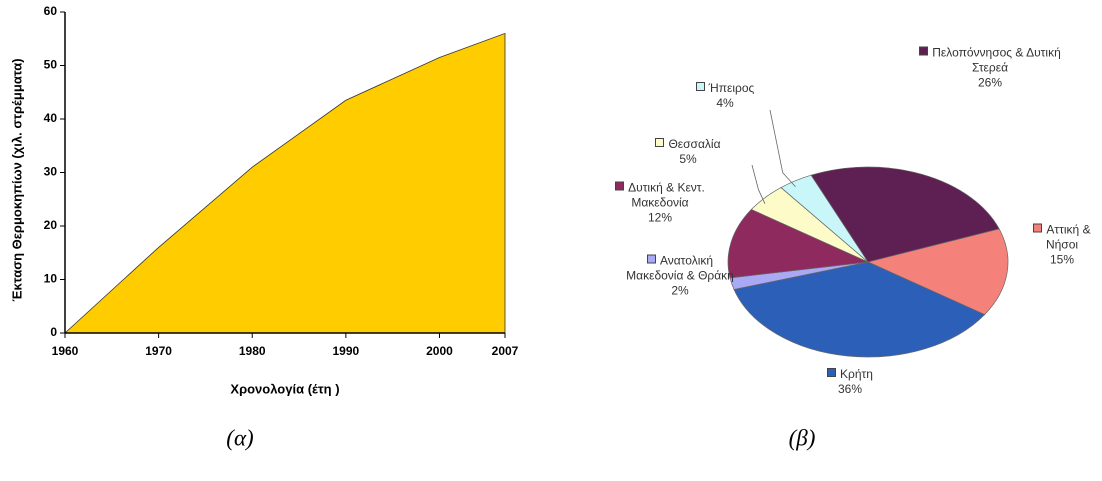 This screenshot has width=1102, height=481. What do you see at coordinates (51, 172) in the screenshot?
I see `y-tick-label: 30` at bounding box center [51, 172].